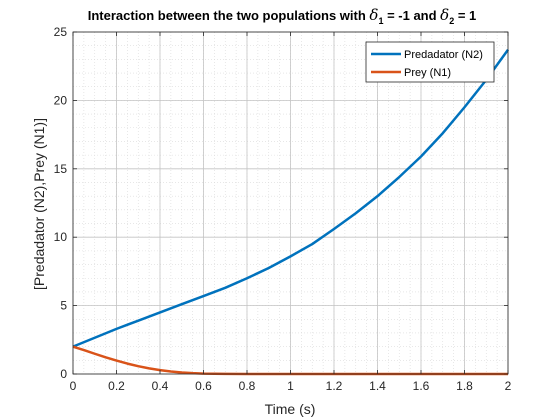  Describe the element at coordinates (116, 386) in the screenshot. I see `x-tick-label: 0.2` at that location.